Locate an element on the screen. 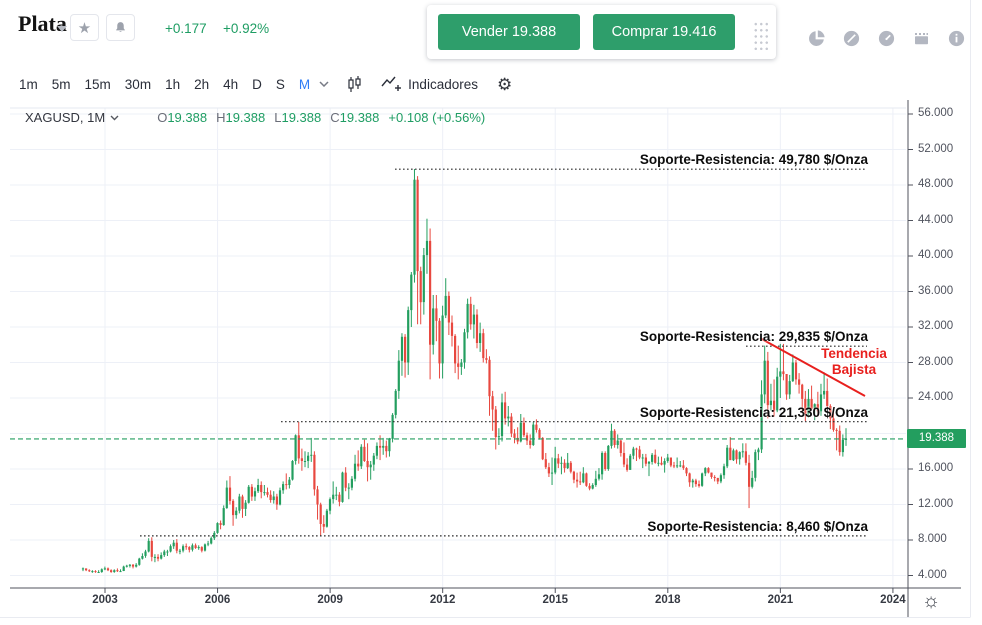 Image resolution: width=982 pixels, height=625 pixels. price-tick-label: 52.000 is located at coordinates (936, 148).